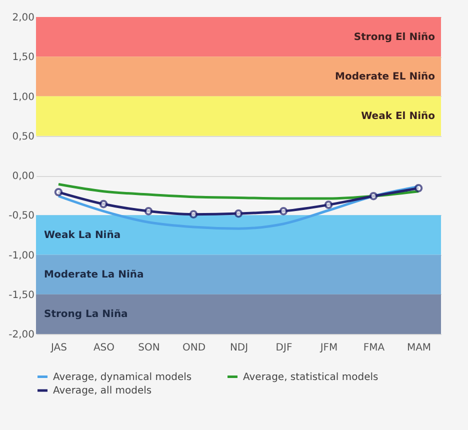  What do you see at coordinates (104, 348) in the screenshot?
I see `x-tick-label: ASO` at bounding box center [104, 348].